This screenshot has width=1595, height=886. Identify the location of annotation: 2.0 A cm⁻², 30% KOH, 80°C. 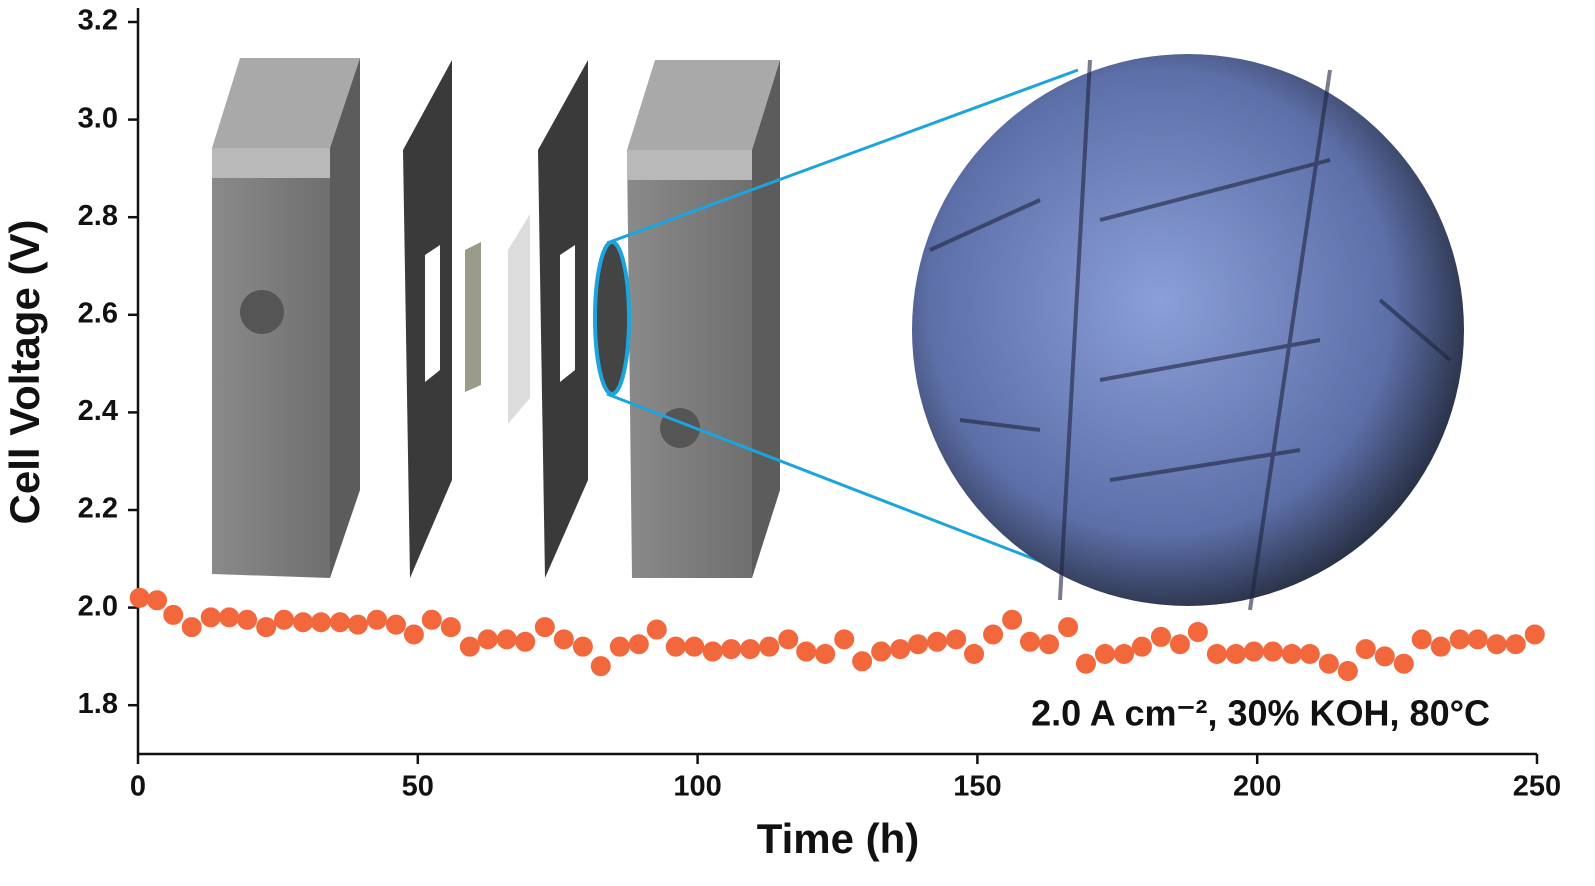
(1260, 713).